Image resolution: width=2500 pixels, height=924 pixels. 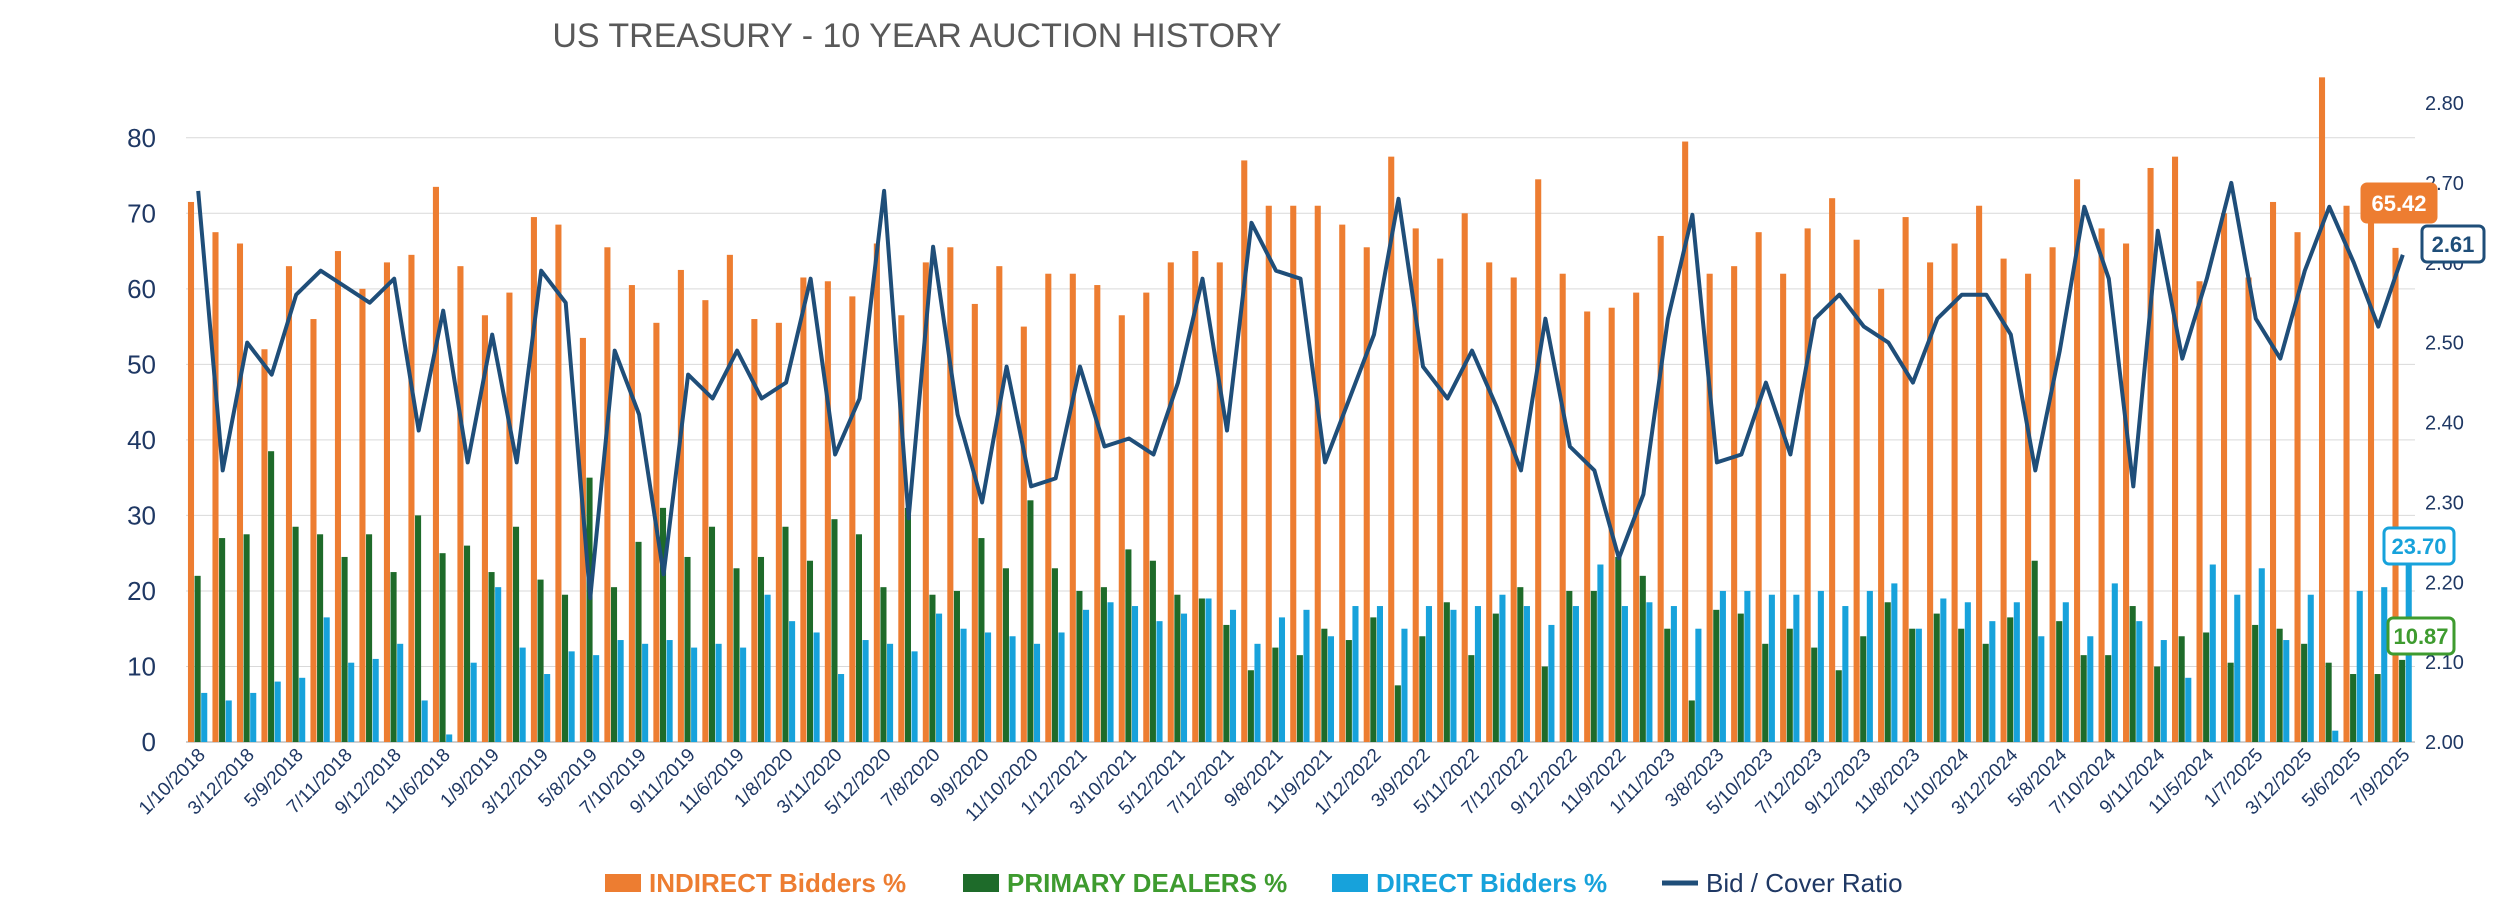 I want to click on end-label-text: 65.42, so click(x=2398, y=203).